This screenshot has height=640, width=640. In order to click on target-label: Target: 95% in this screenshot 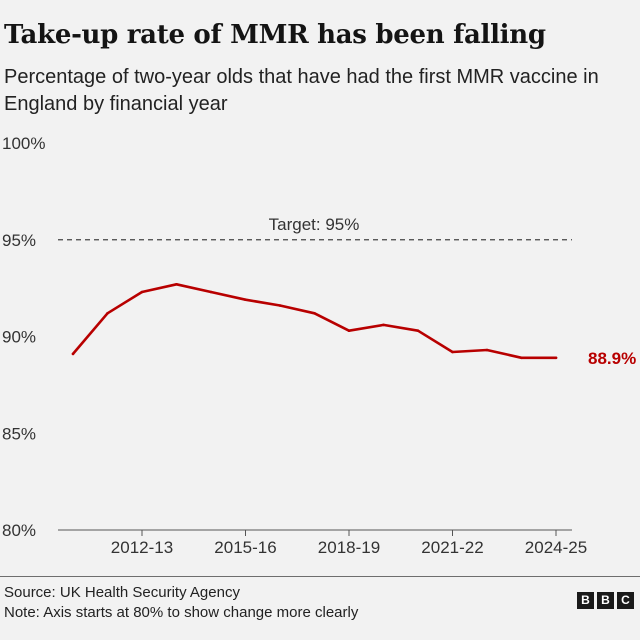, I will do `click(314, 224)`.